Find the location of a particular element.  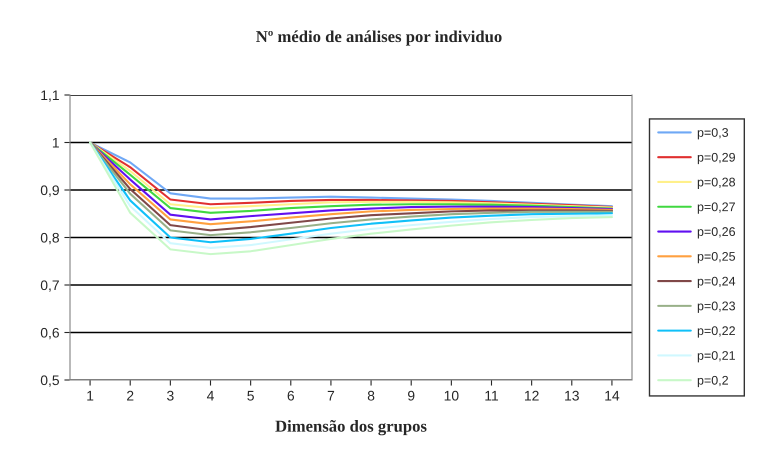

x-tick-label: 13 is located at coordinates (572, 395).